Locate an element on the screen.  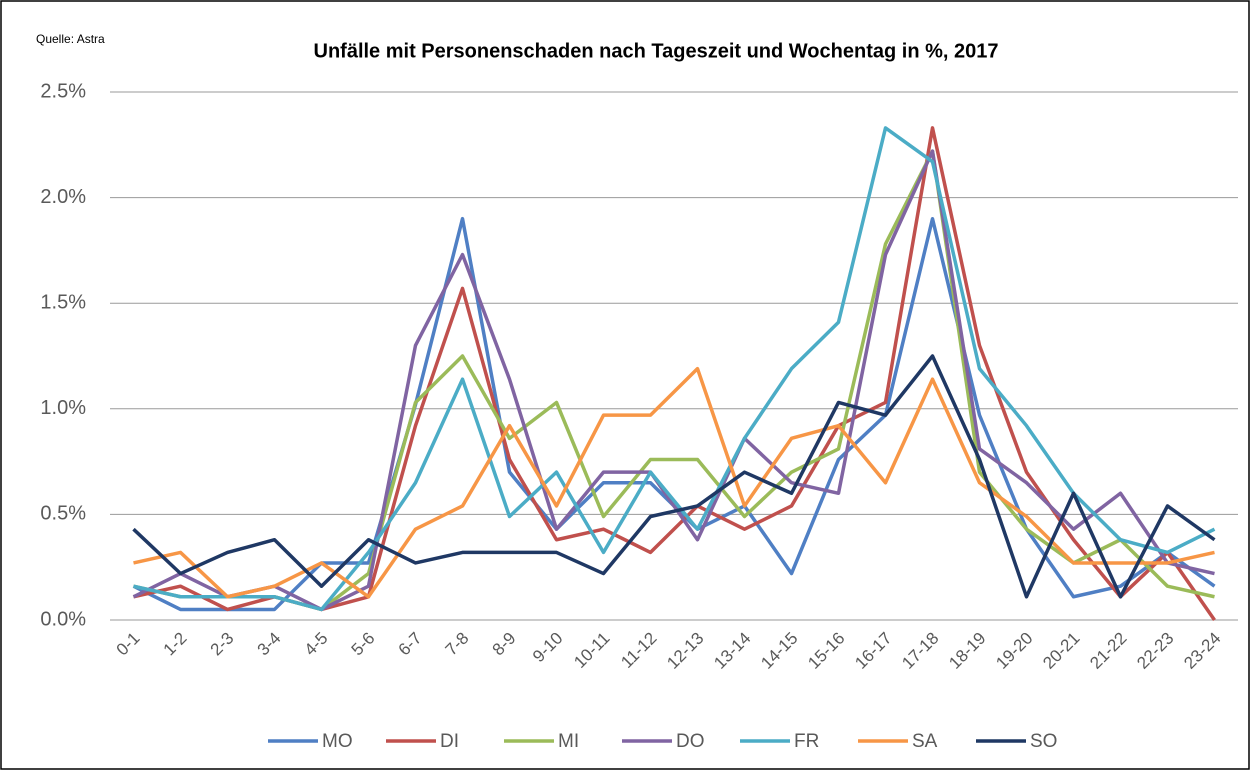
legend-label: MO is located at coordinates (337, 741).